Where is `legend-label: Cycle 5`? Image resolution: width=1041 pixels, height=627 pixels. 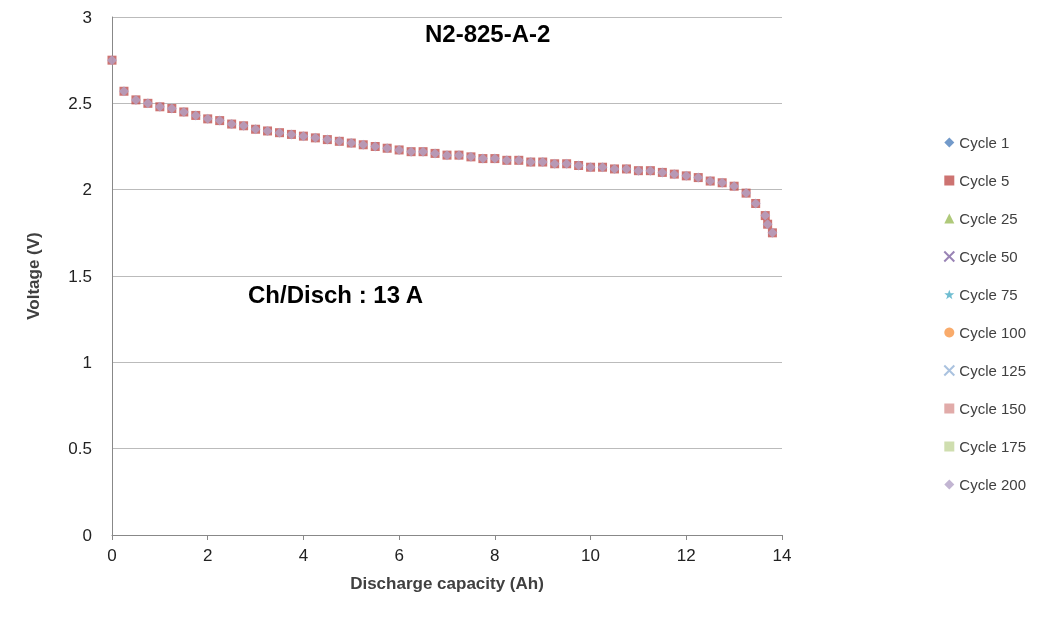 legend-label: Cycle 5 is located at coordinates (984, 180).